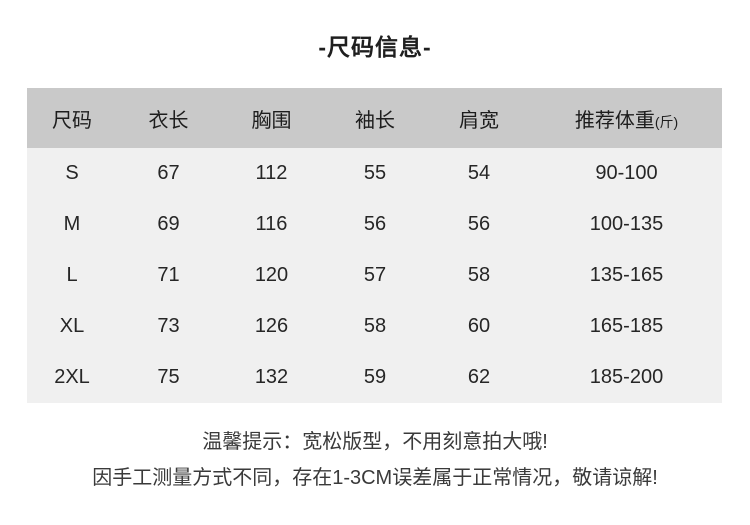  Describe the element at coordinates (168, 377) in the screenshot. I see `cell-length: 75` at that location.